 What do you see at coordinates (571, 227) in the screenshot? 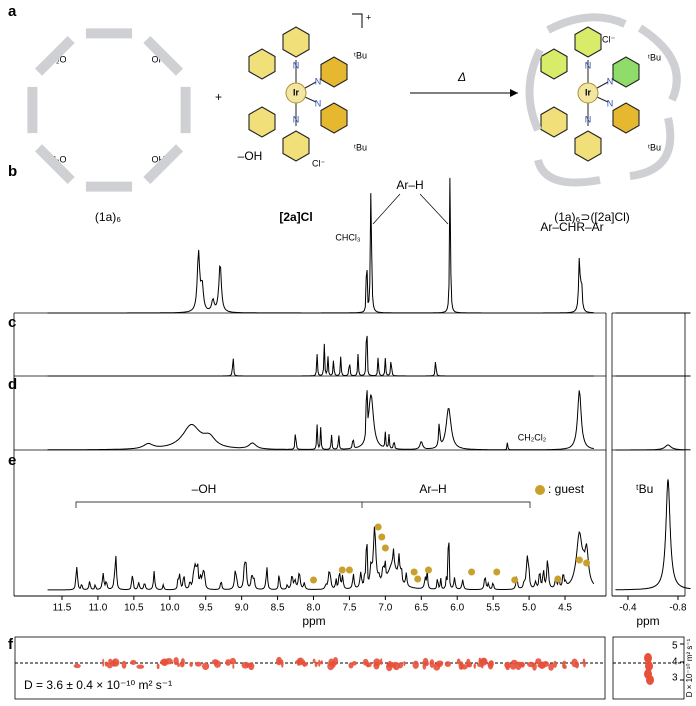
I see `peak-label: Ar–CHR–Ar` at bounding box center [571, 227].